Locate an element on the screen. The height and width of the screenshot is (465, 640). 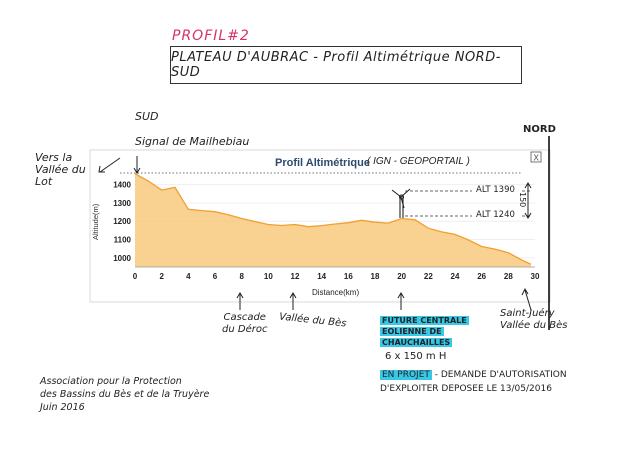
centrale-label: FUTURE CENTRALE EOLIENNE DE CHAUCHAILLES is located at coordinates (424, 331).